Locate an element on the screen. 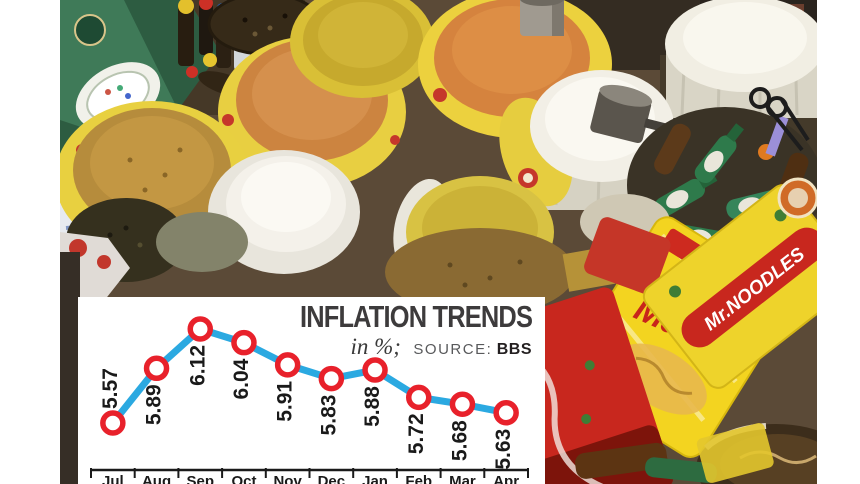 Image resolution: width=860 pixels, height=484 pixels. x-axis-month-label: Oct is located at coordinates (243, 478).